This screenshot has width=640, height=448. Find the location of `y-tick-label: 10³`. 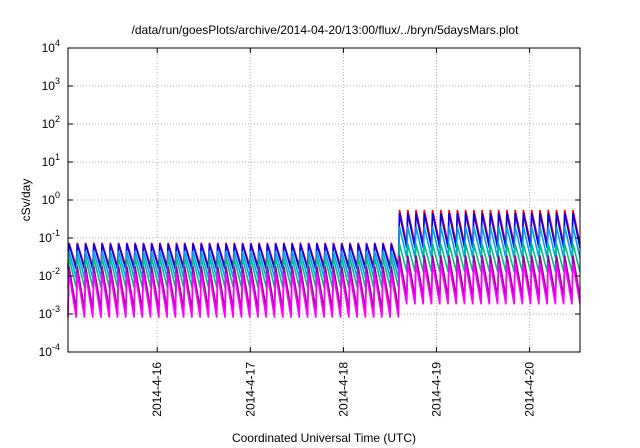

y-tick-label: 10³ is located at coordinates (51, 84).